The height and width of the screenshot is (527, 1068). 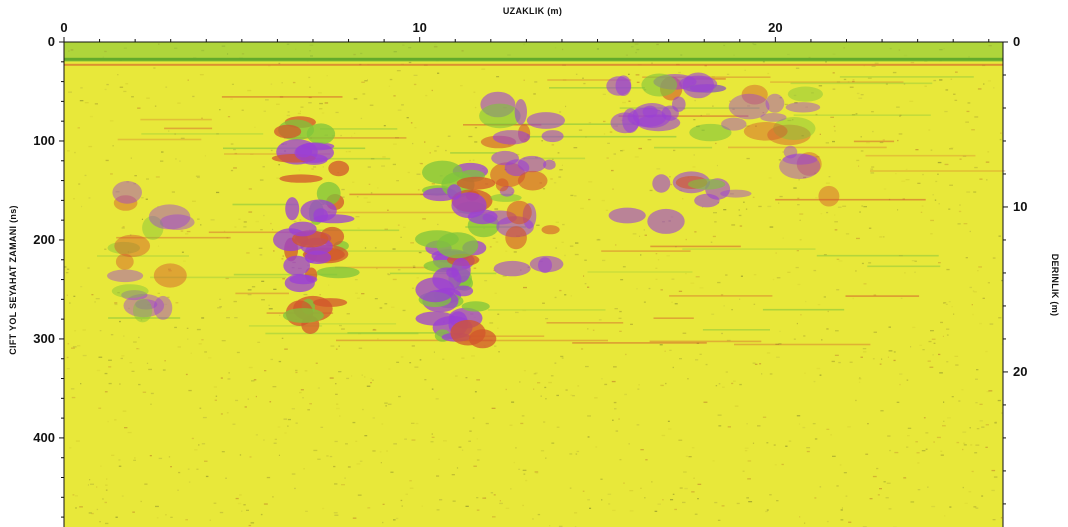 I want to click on anomaly-blob, so click(x=146, y=304).